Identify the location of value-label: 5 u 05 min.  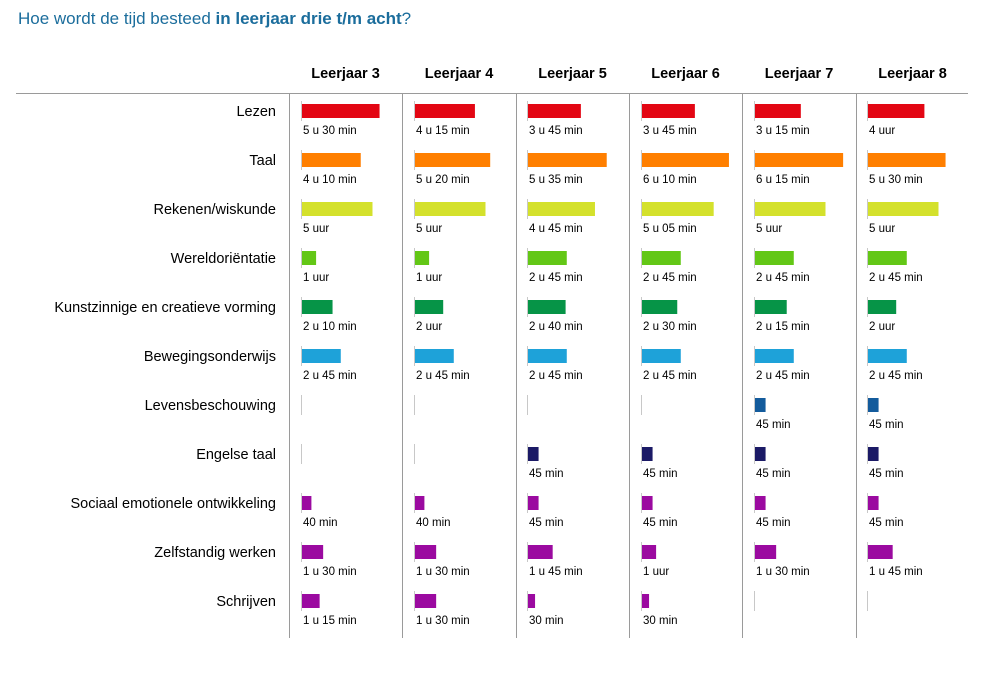
(670, 229).